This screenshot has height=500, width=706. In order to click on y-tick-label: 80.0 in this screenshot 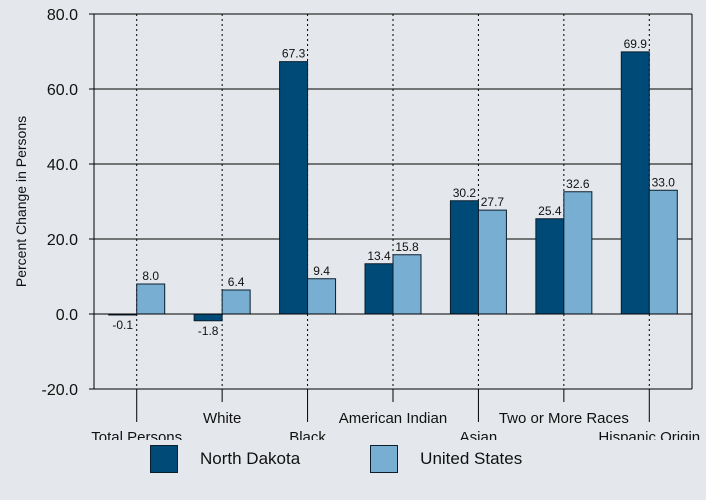, I will do `click(62, 15)`.